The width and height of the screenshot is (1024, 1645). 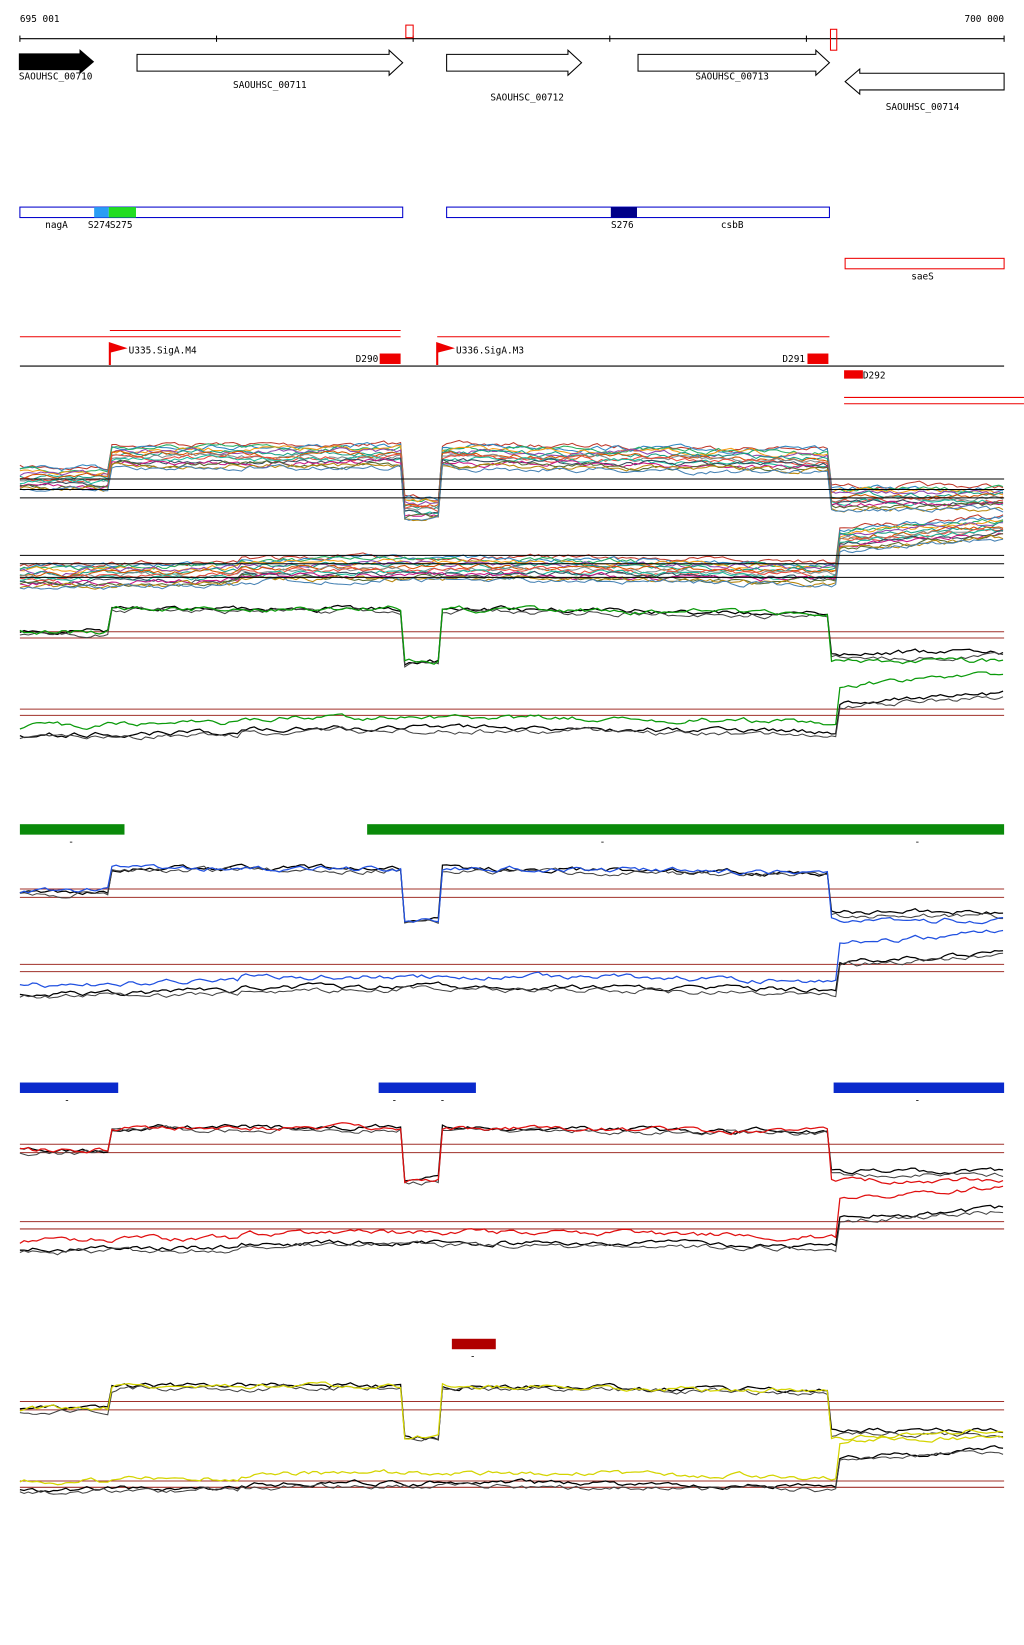 I want to click on region-label: S274, so click(x=99, y=225).